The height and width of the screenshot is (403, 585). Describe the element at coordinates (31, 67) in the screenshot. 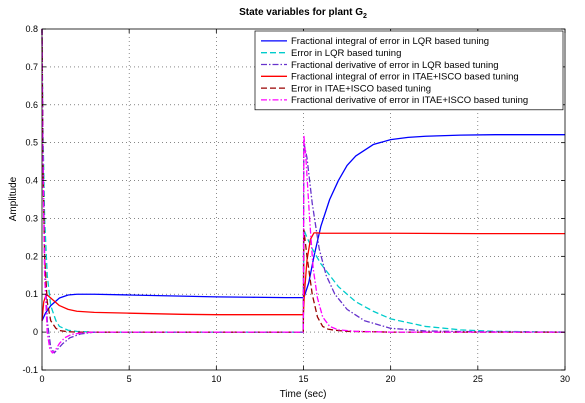

I see `y-tick-label: 0.7` at that location.